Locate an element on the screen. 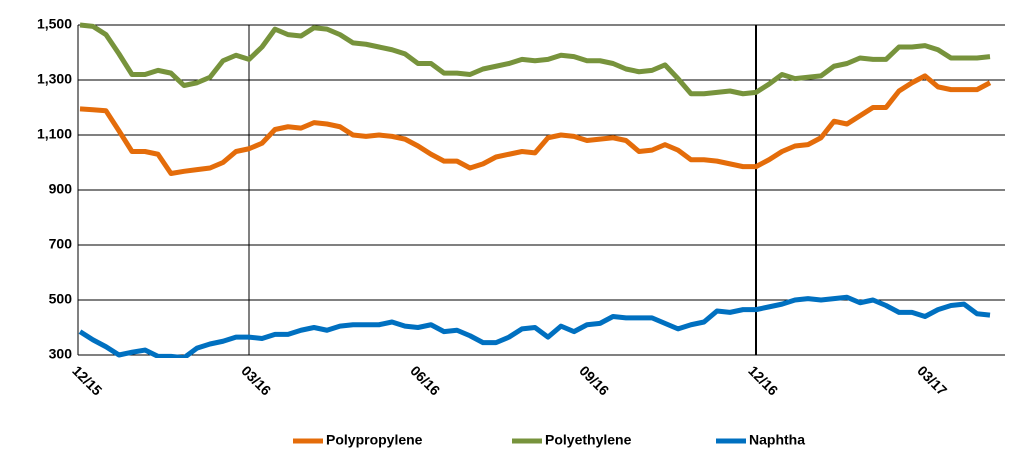  y-tick-label: 500 is located at coordinates (61, 299).